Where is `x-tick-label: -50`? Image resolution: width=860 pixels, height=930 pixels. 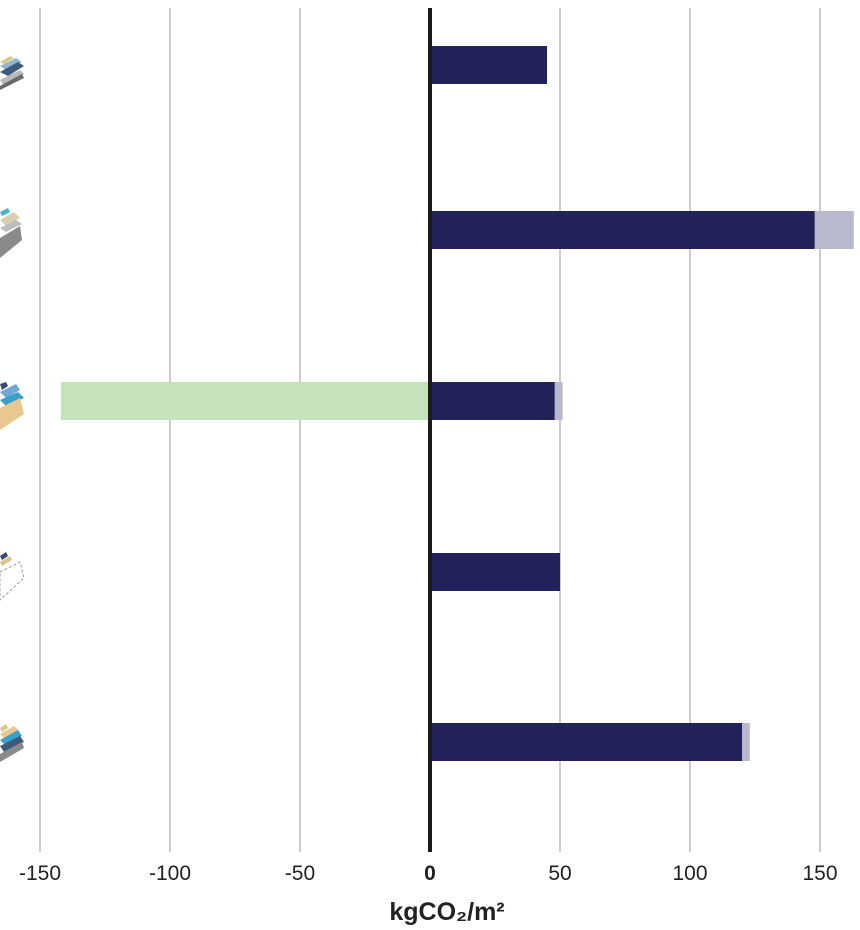 x-tick-label: -50 is located at coordinates (300, 873).